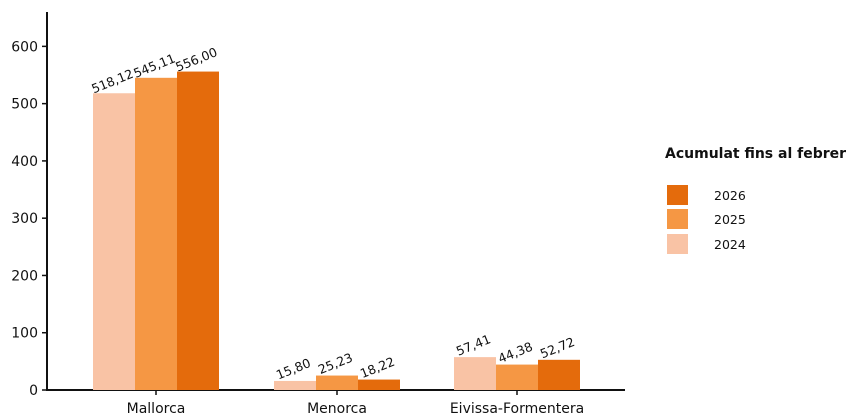 The width and height of the screenshot is (846, 416). Describe the element at coordinates (112, 81) in the screenshot. I see `data-label: 518,12` at that location.